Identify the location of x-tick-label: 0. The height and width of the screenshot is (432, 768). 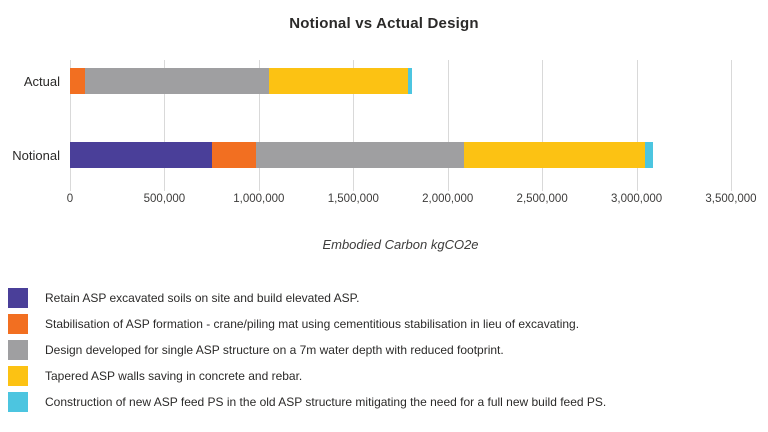
(70, 199).